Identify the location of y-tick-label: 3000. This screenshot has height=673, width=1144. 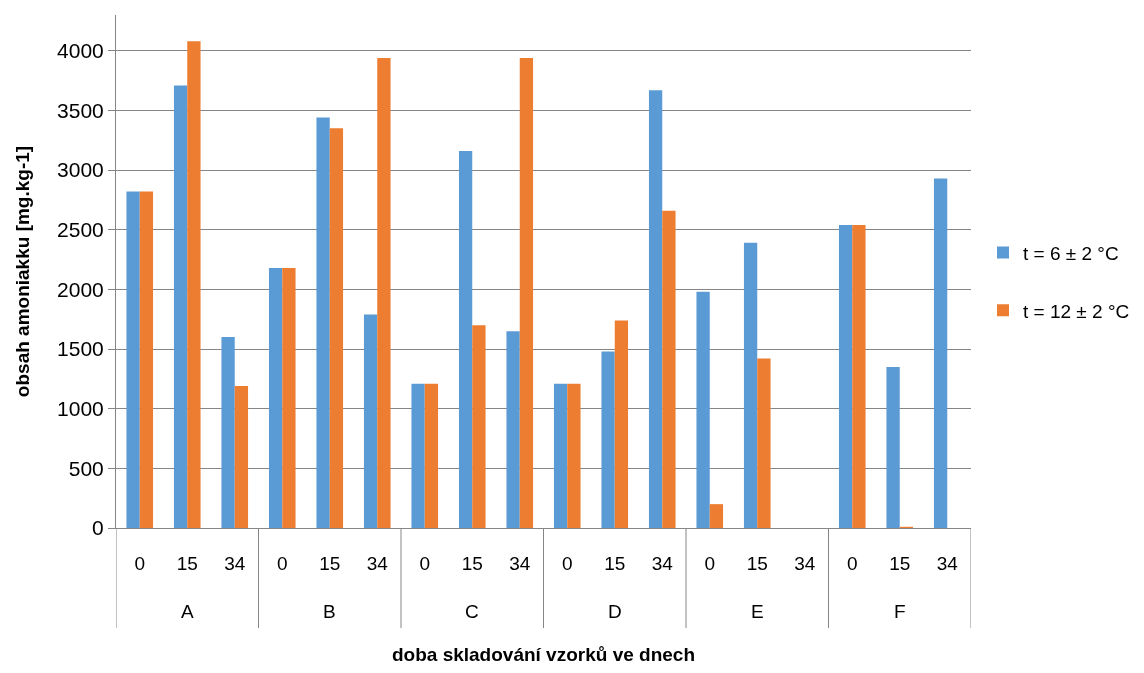
(80, 170).